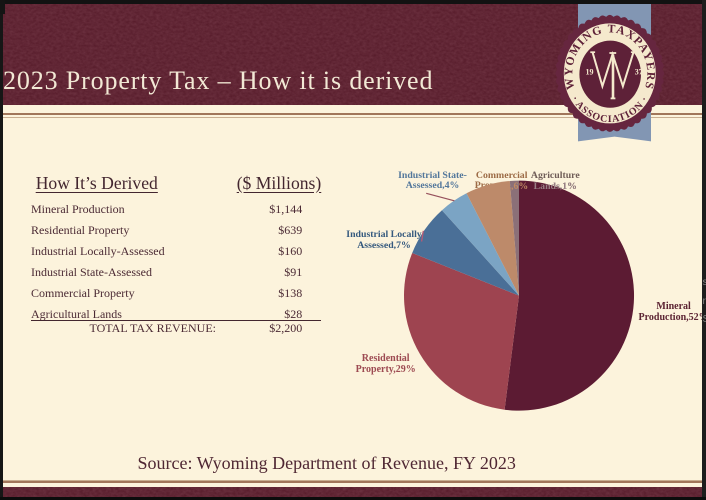 The height and width of the screenshot is (500, 706). Describe the element at coordinates (639, 72) in the screenshot. I see `svg-text: 37` at that location.